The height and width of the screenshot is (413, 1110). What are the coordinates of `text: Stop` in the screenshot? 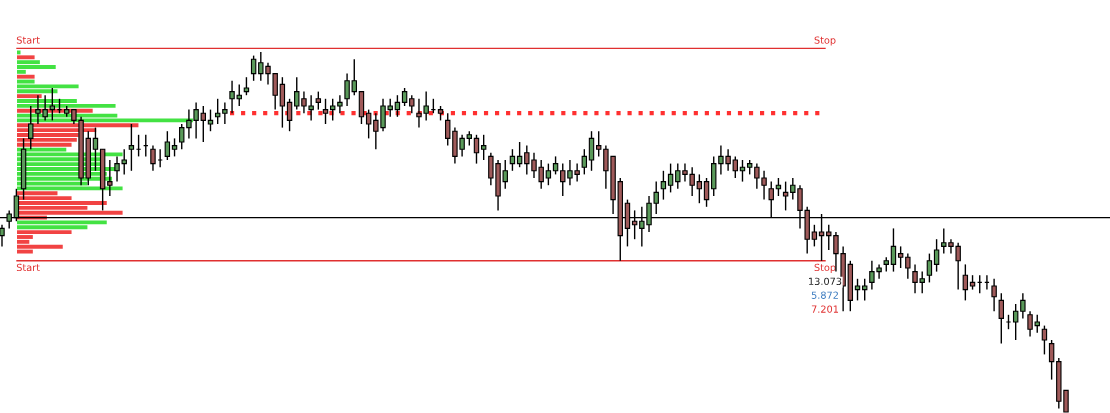 It's located at (825, 41).